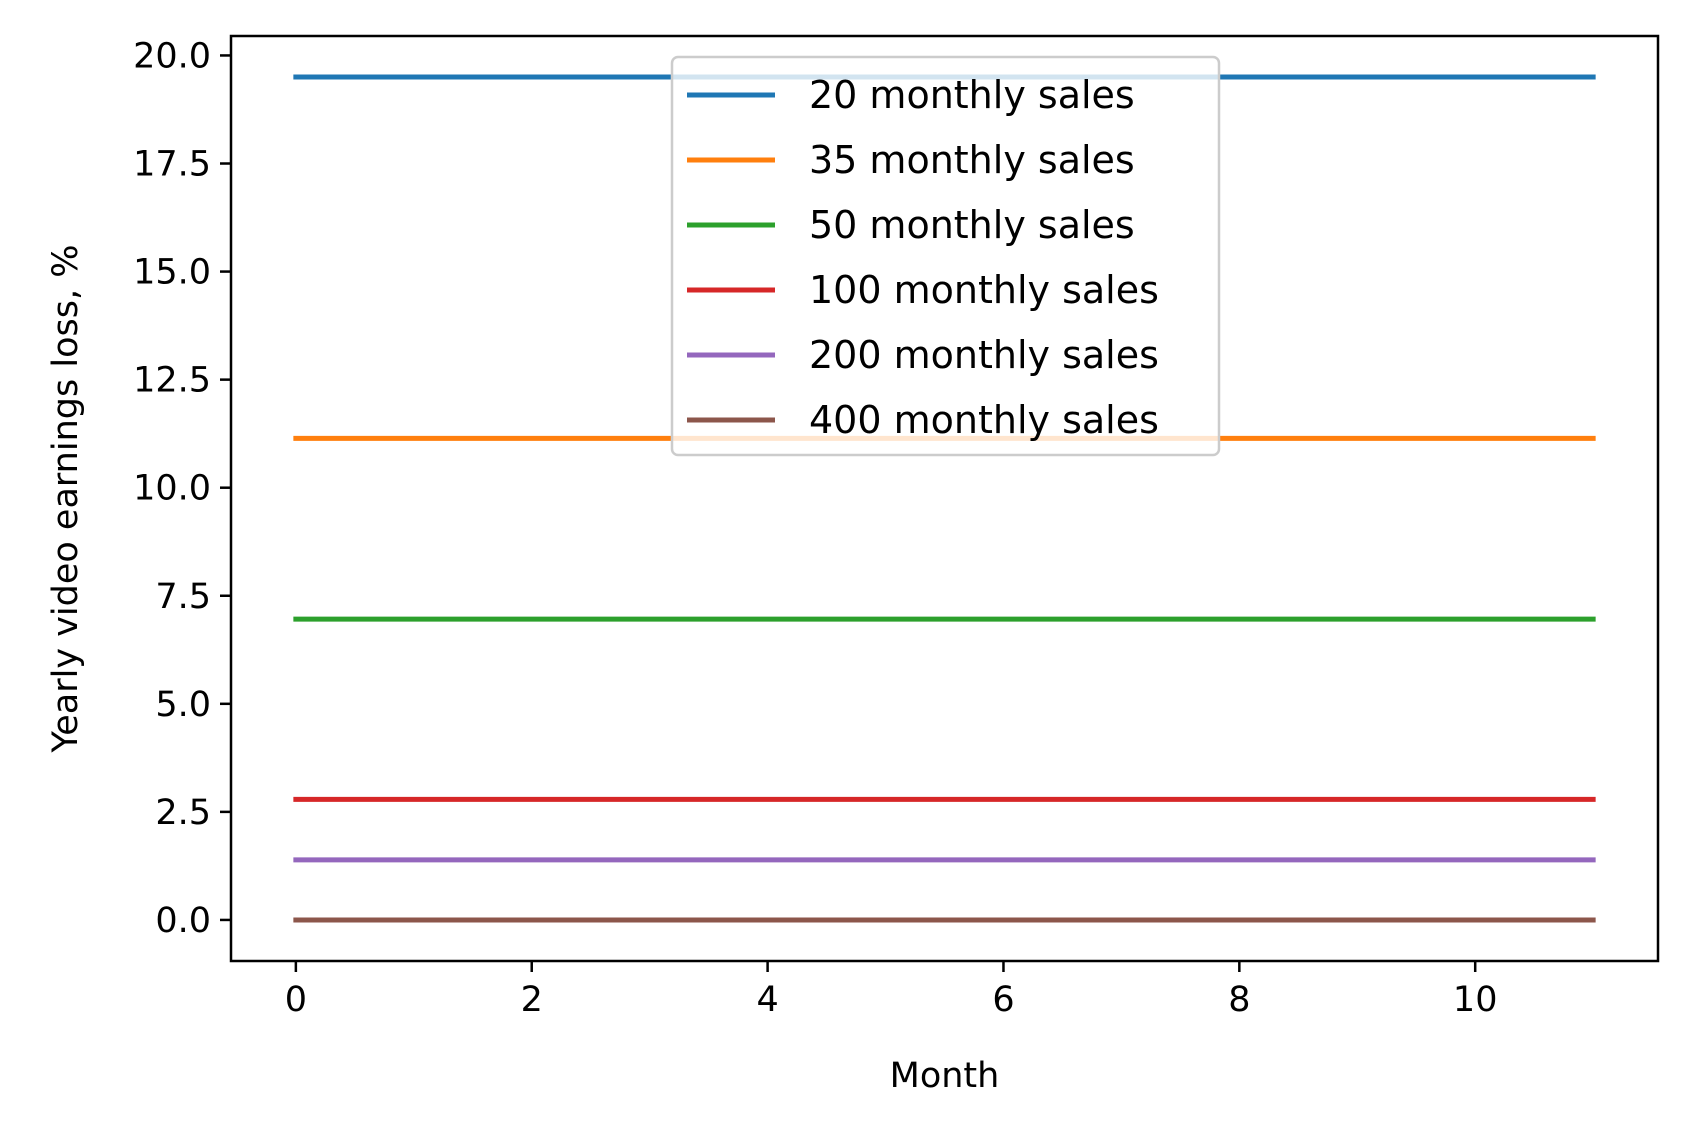  I want to click on legend-label: 35 monthly sales, so click(972, 160).